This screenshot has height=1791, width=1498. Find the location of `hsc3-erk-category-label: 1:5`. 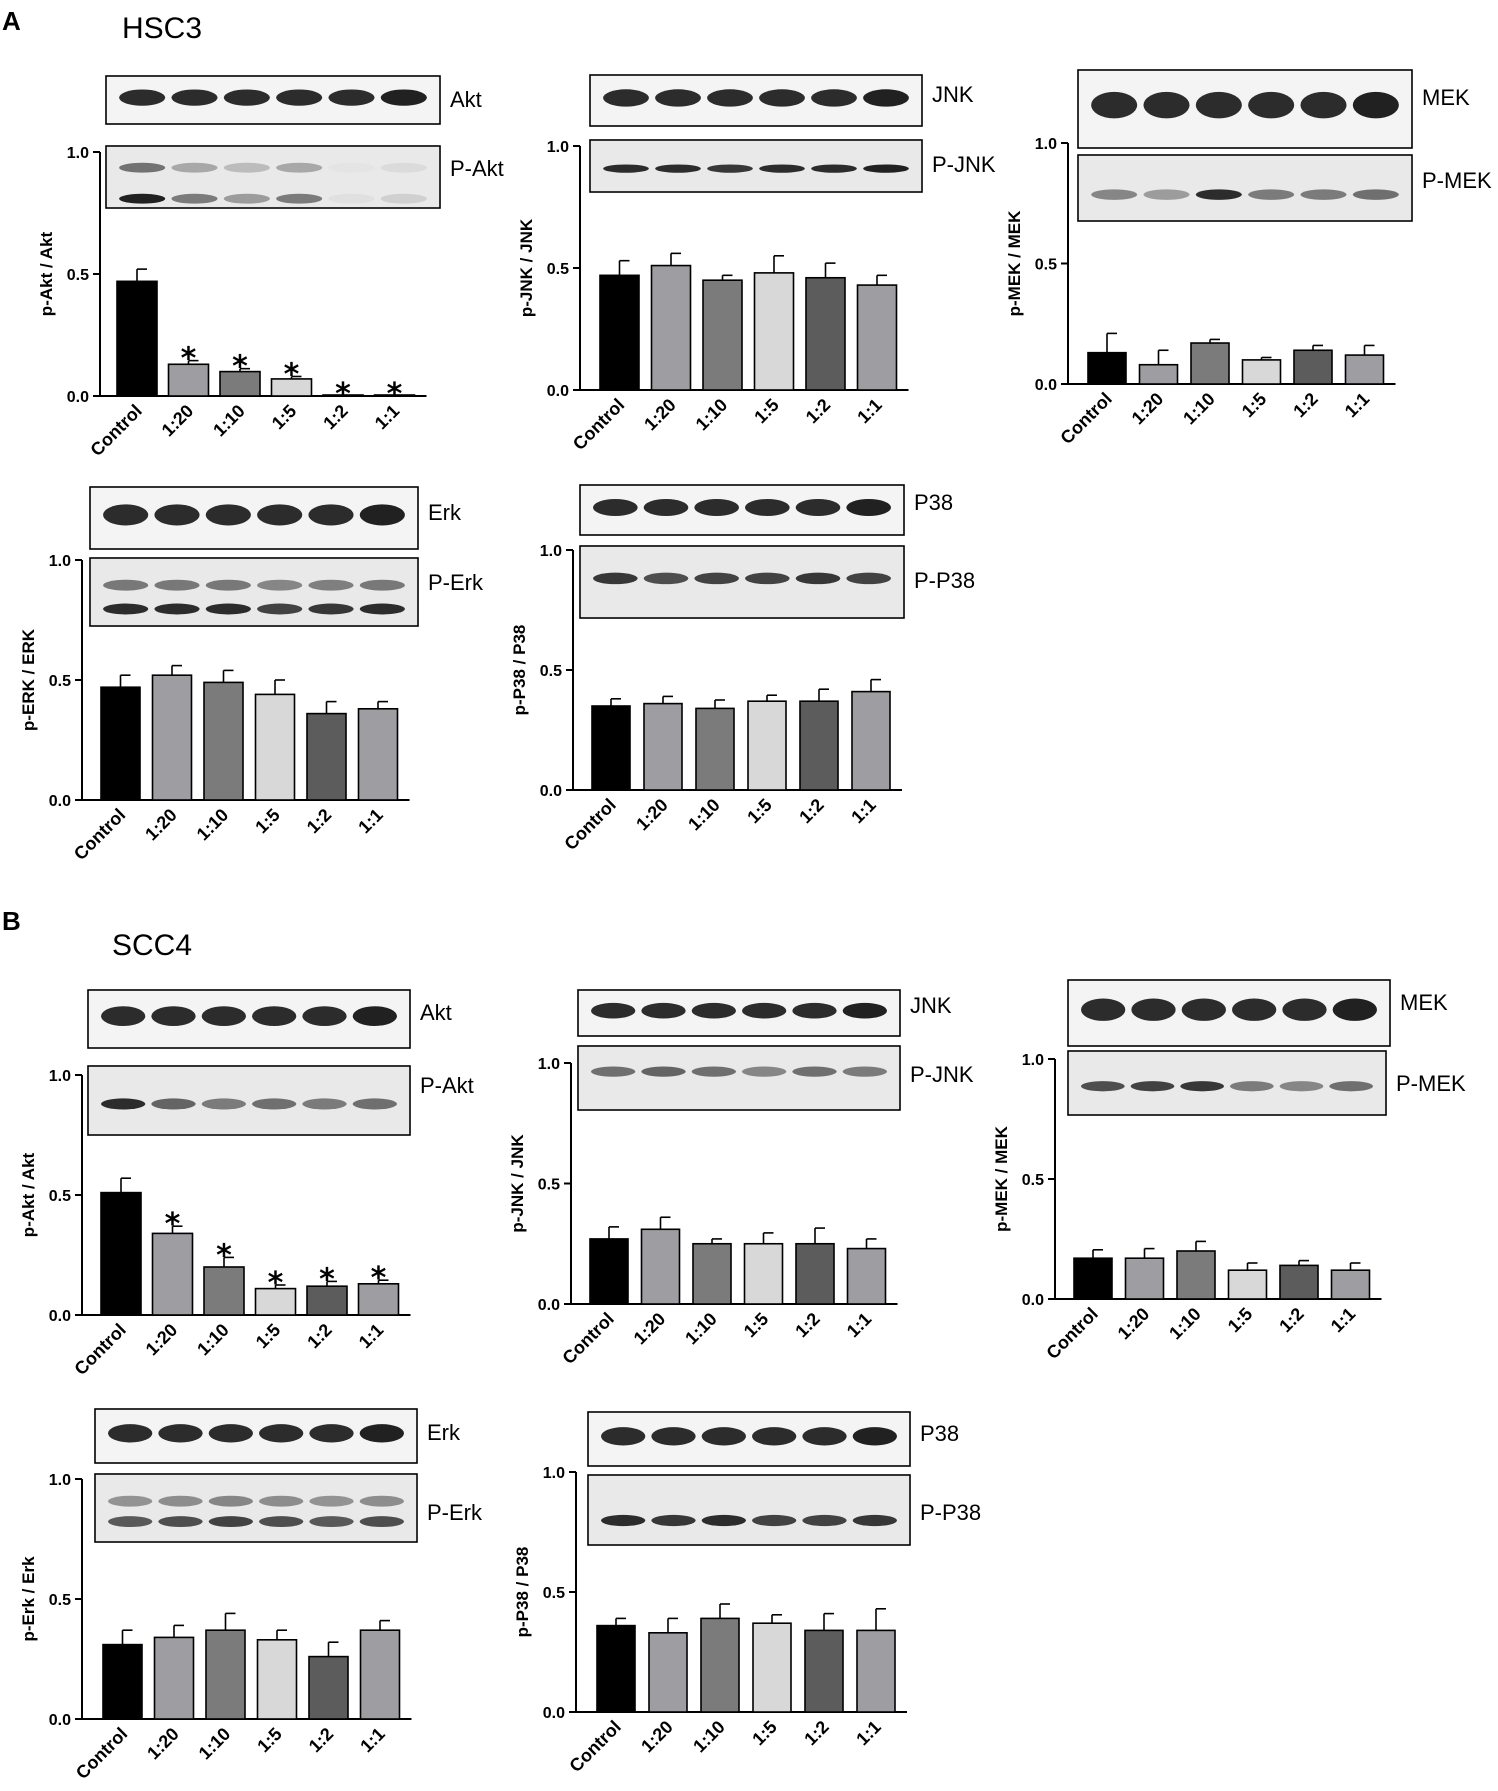

hsc3-erk-category-label: 1:5 is located at coordinates (267, 821).